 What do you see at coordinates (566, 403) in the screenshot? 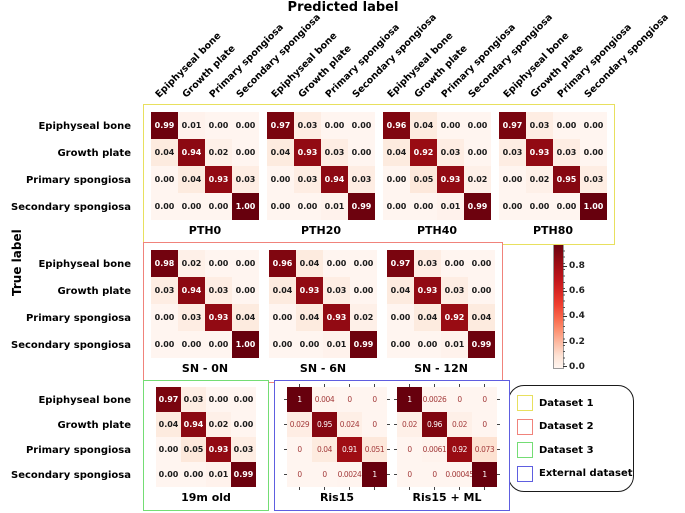
I see `legend-item-label: Dataset 1` at bounding box center [566, 403].